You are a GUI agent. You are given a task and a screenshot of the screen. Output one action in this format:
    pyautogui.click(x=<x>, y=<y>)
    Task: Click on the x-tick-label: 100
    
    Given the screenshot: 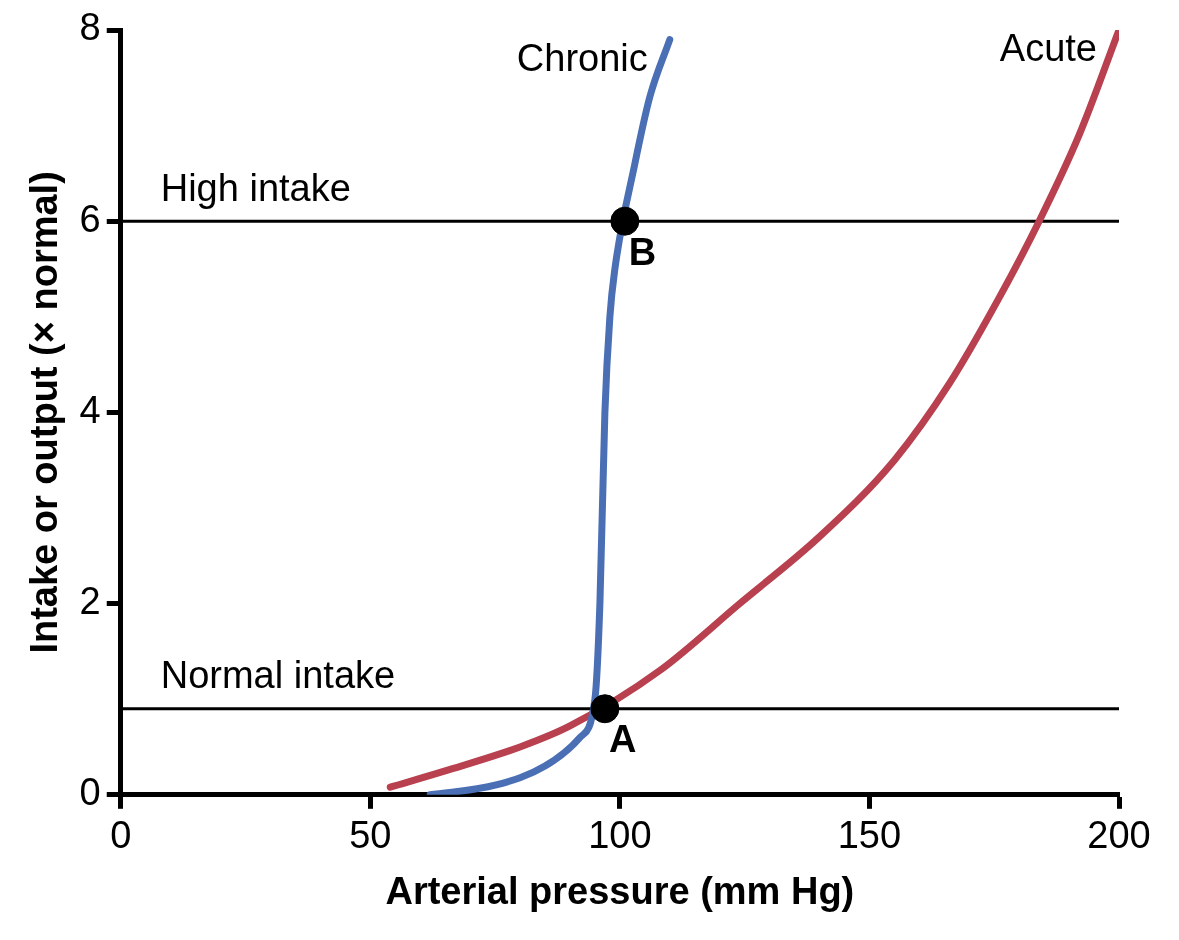 What is the action you would take?
    pyautogui.click(x=620, y=835)
    